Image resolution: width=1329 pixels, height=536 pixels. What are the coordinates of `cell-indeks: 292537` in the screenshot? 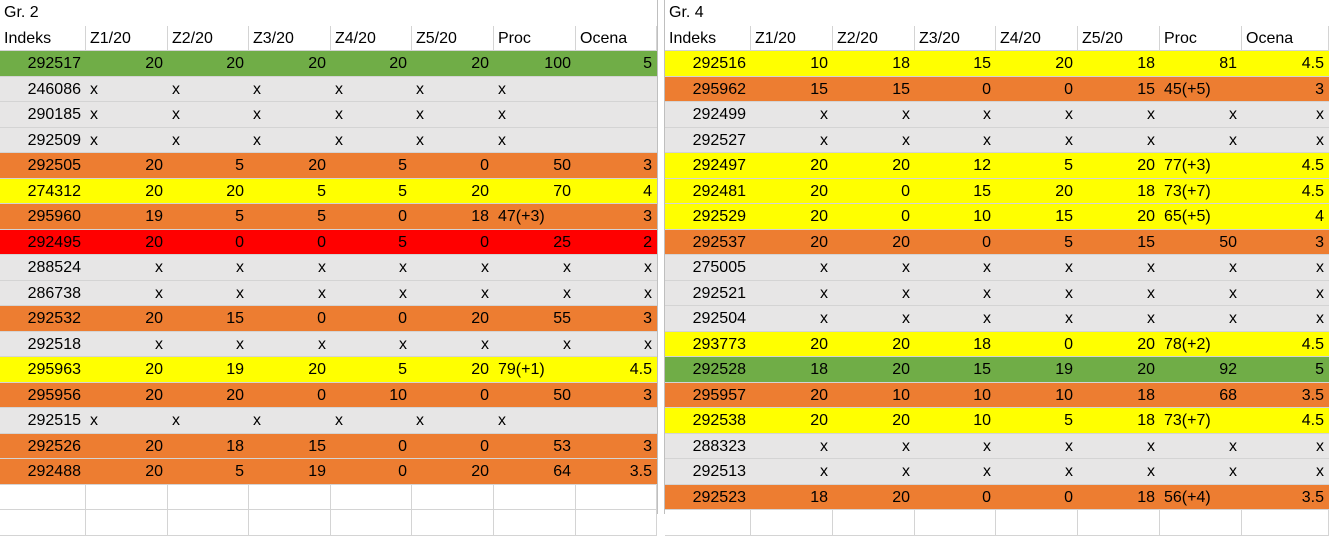 It's located at (719, 242).